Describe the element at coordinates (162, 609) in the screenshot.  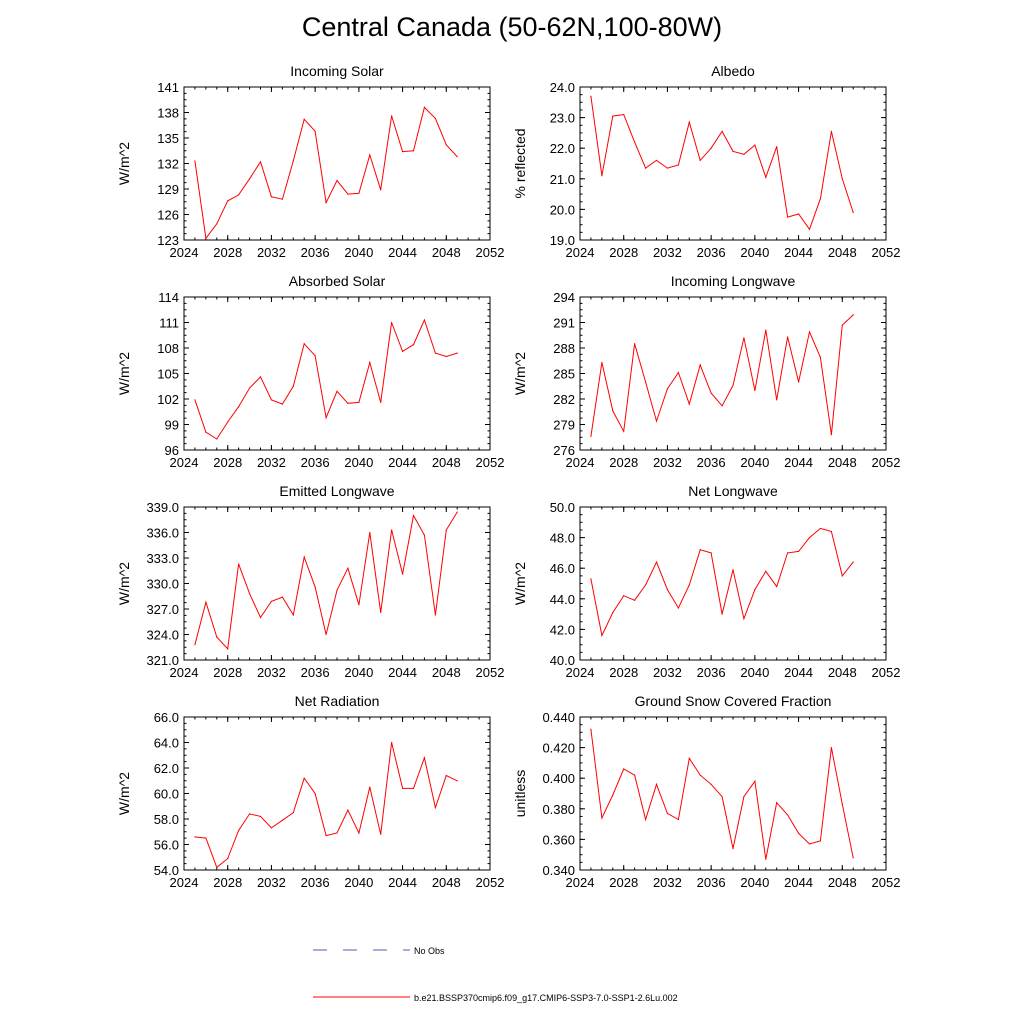
I see `y-tick-label: 327.0` at that location.